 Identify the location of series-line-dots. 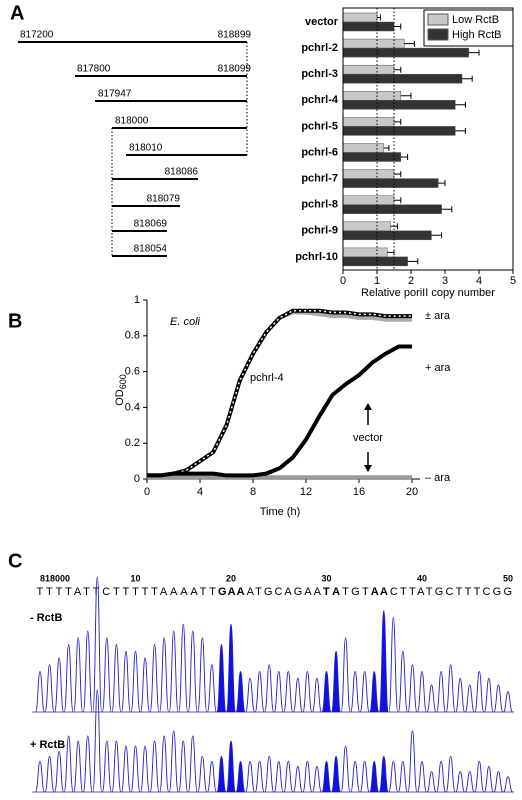
(279, 393).